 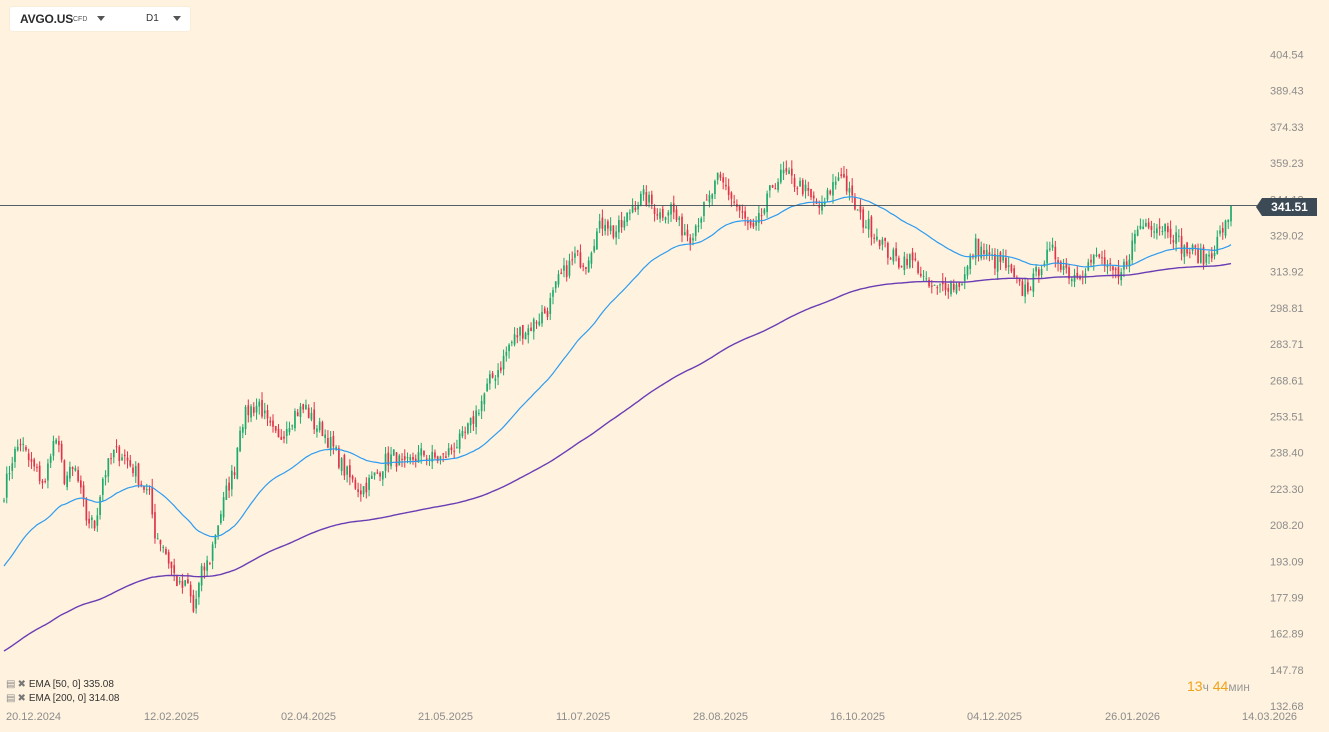 What do you see at coordinates (445, 717) in the screenshot?
I see `x-tick-label: 21.05.2025` at bounding box center [445, 717].